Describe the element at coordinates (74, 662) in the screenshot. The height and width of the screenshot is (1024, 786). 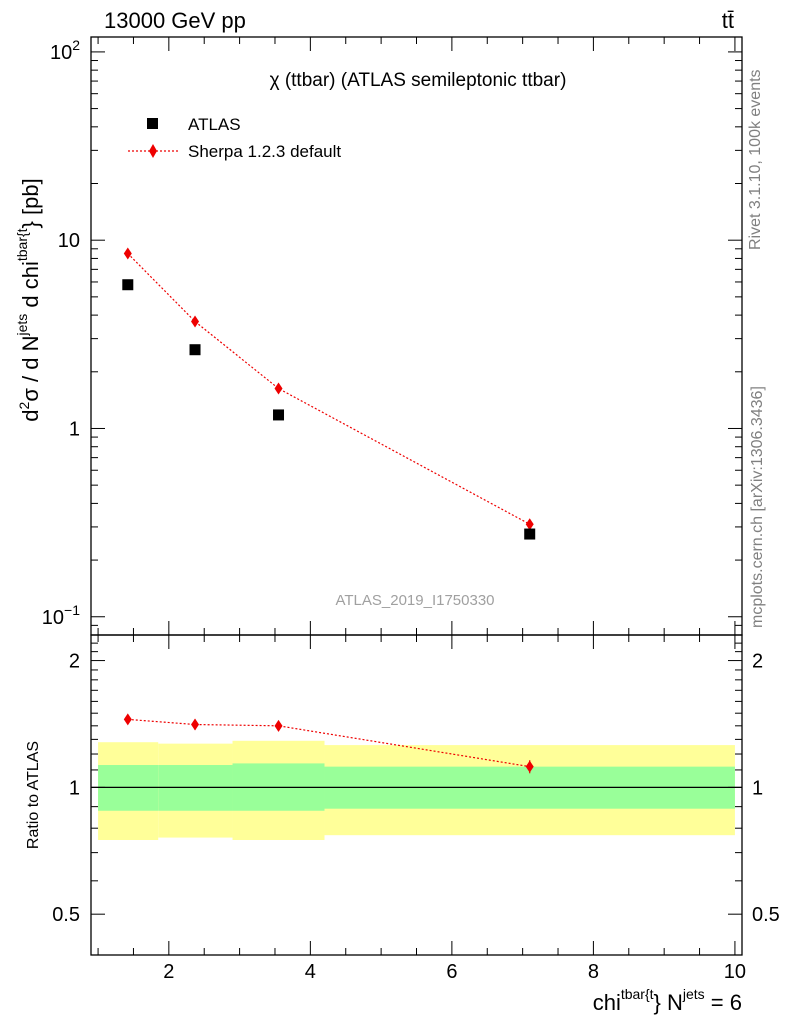
I see `ratio-y-tick-label-left: 2` at that location.